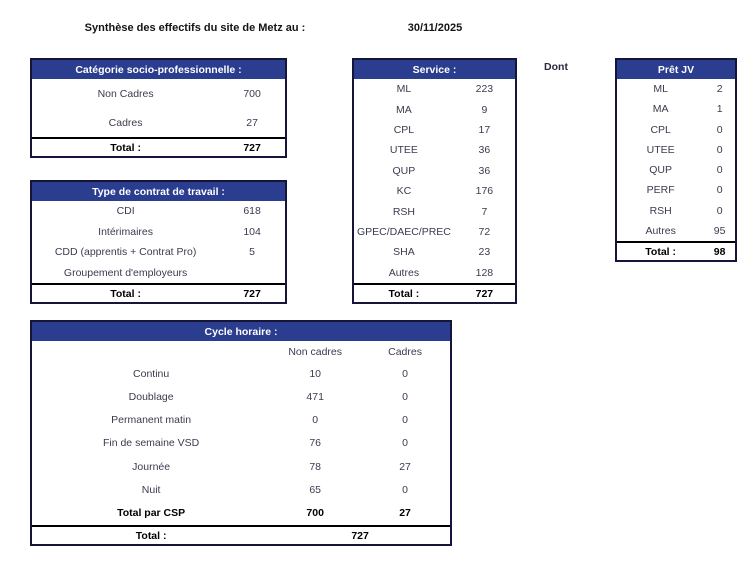  I want to click on total-row-contrat: Total : 727, so click(158, 292).